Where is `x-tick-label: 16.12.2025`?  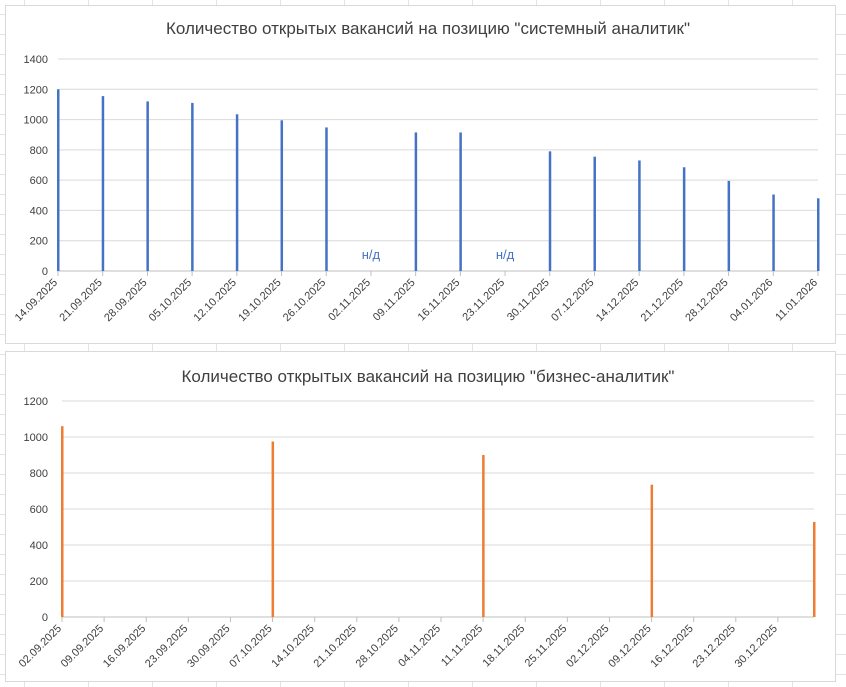
x-tick-label: 16.12.2025 is located at coordinates (671, 646).